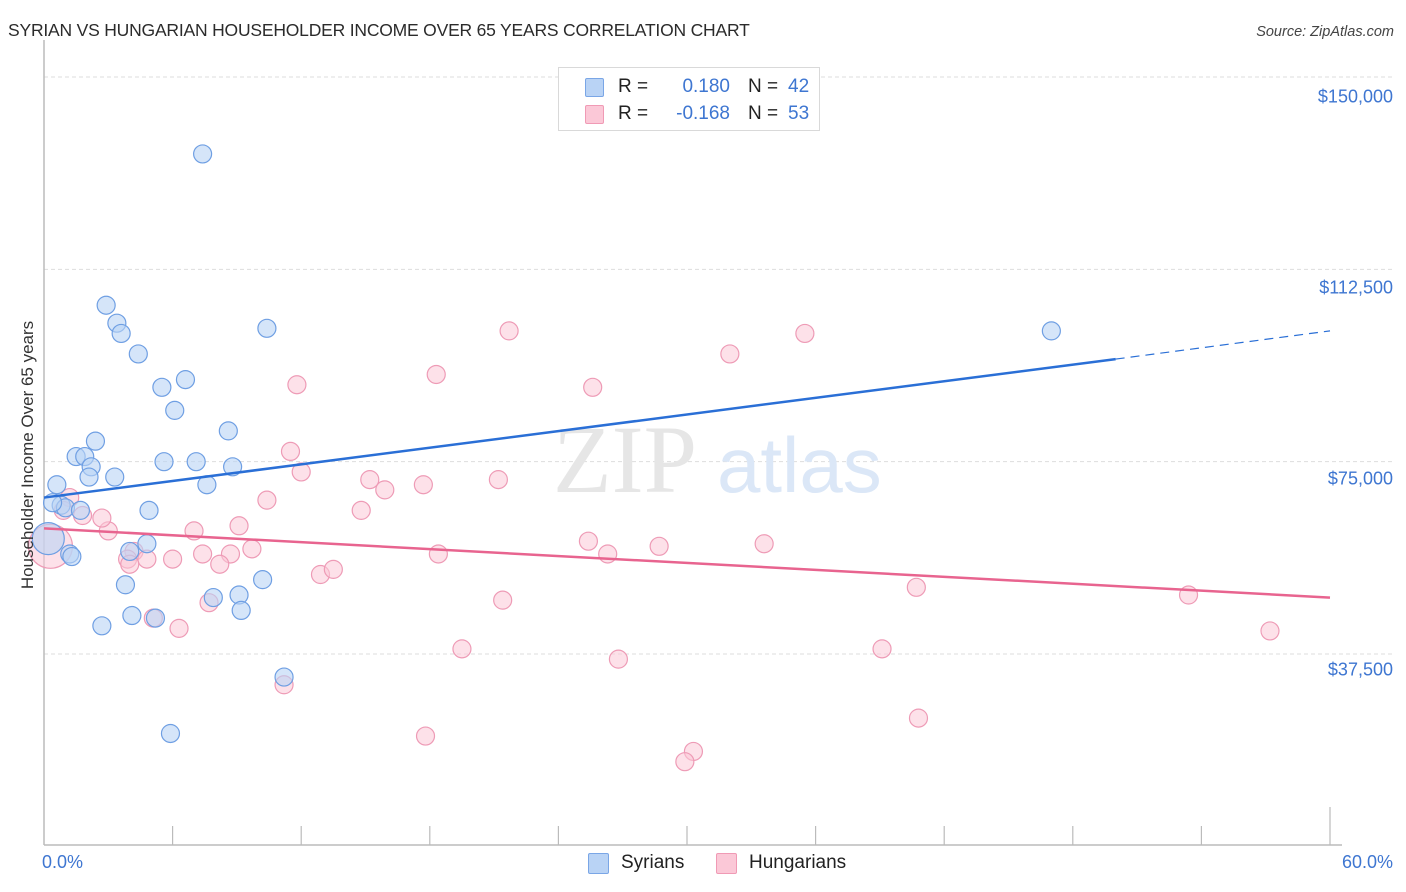  What do you see at coordinates (653, 862) in the screenshot?
I see `legend-label-syrians: Syrians` at bounding box center [653, 862].